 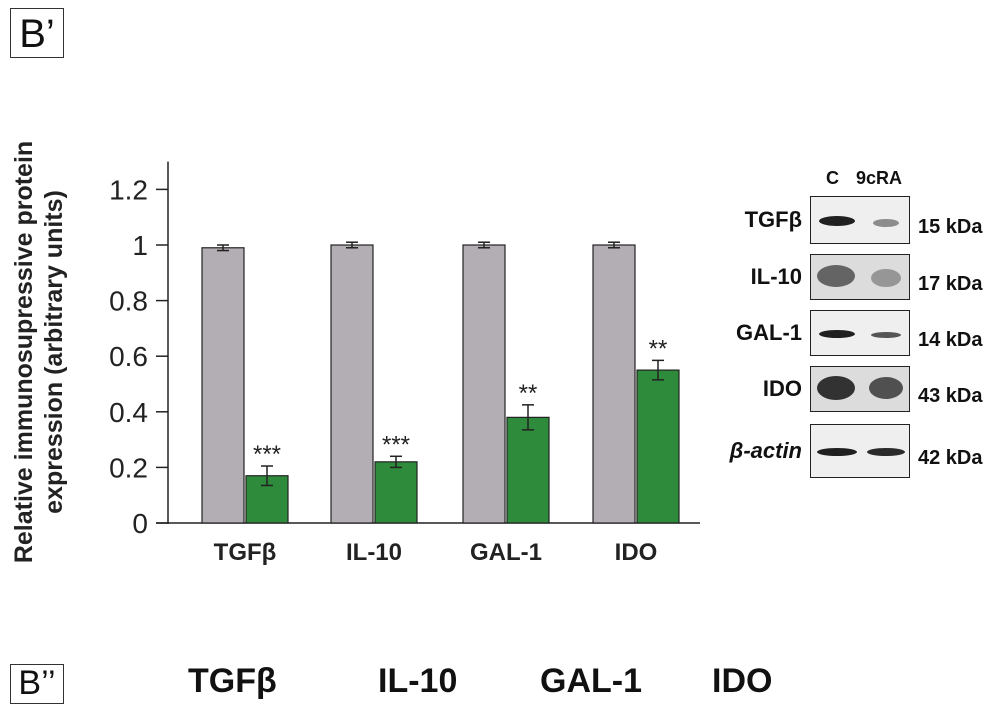 I want to click on y-tick-label: 0.4, so click(x=128, y=412).